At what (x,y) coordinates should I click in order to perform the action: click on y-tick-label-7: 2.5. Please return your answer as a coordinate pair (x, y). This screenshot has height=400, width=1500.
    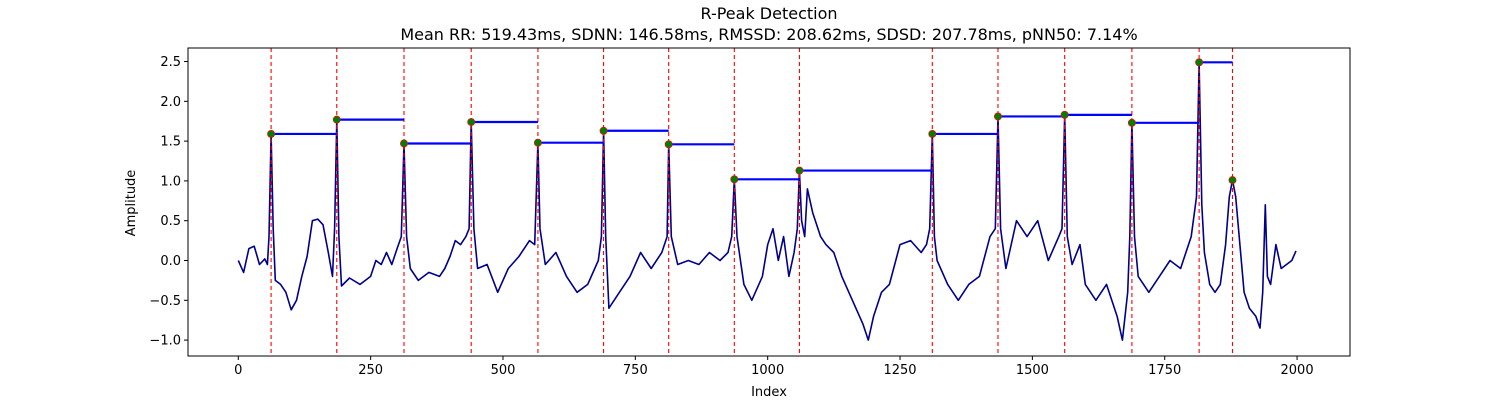
    Looking at the image, I should click on (170, 62).